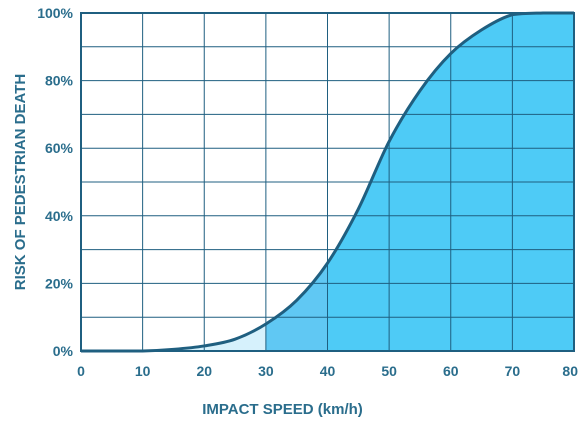  Describe the element at coordinates (63, 351) in the screenshot. I see `y-tick-label: 0%` at that location.